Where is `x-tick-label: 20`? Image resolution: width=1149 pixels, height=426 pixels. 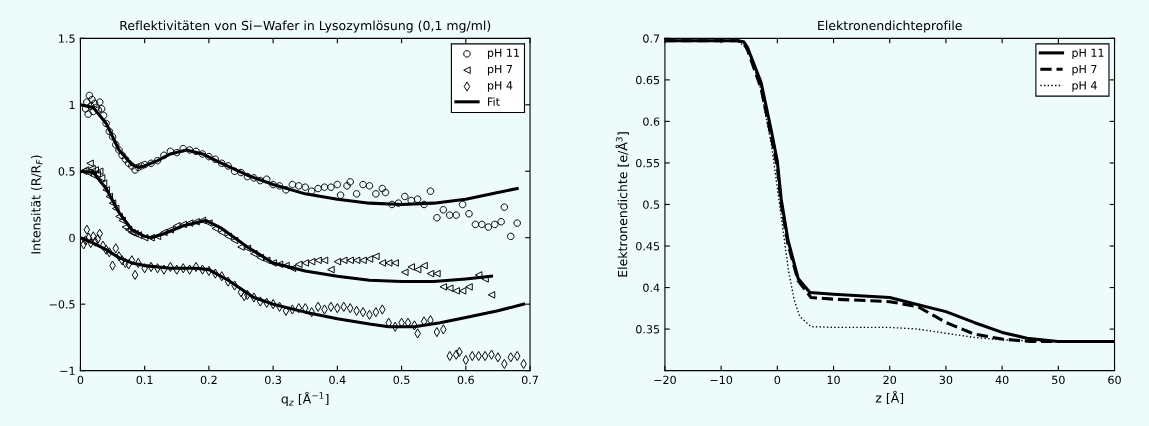 x-tick-label: 20 is located at coordinates (890, 380).